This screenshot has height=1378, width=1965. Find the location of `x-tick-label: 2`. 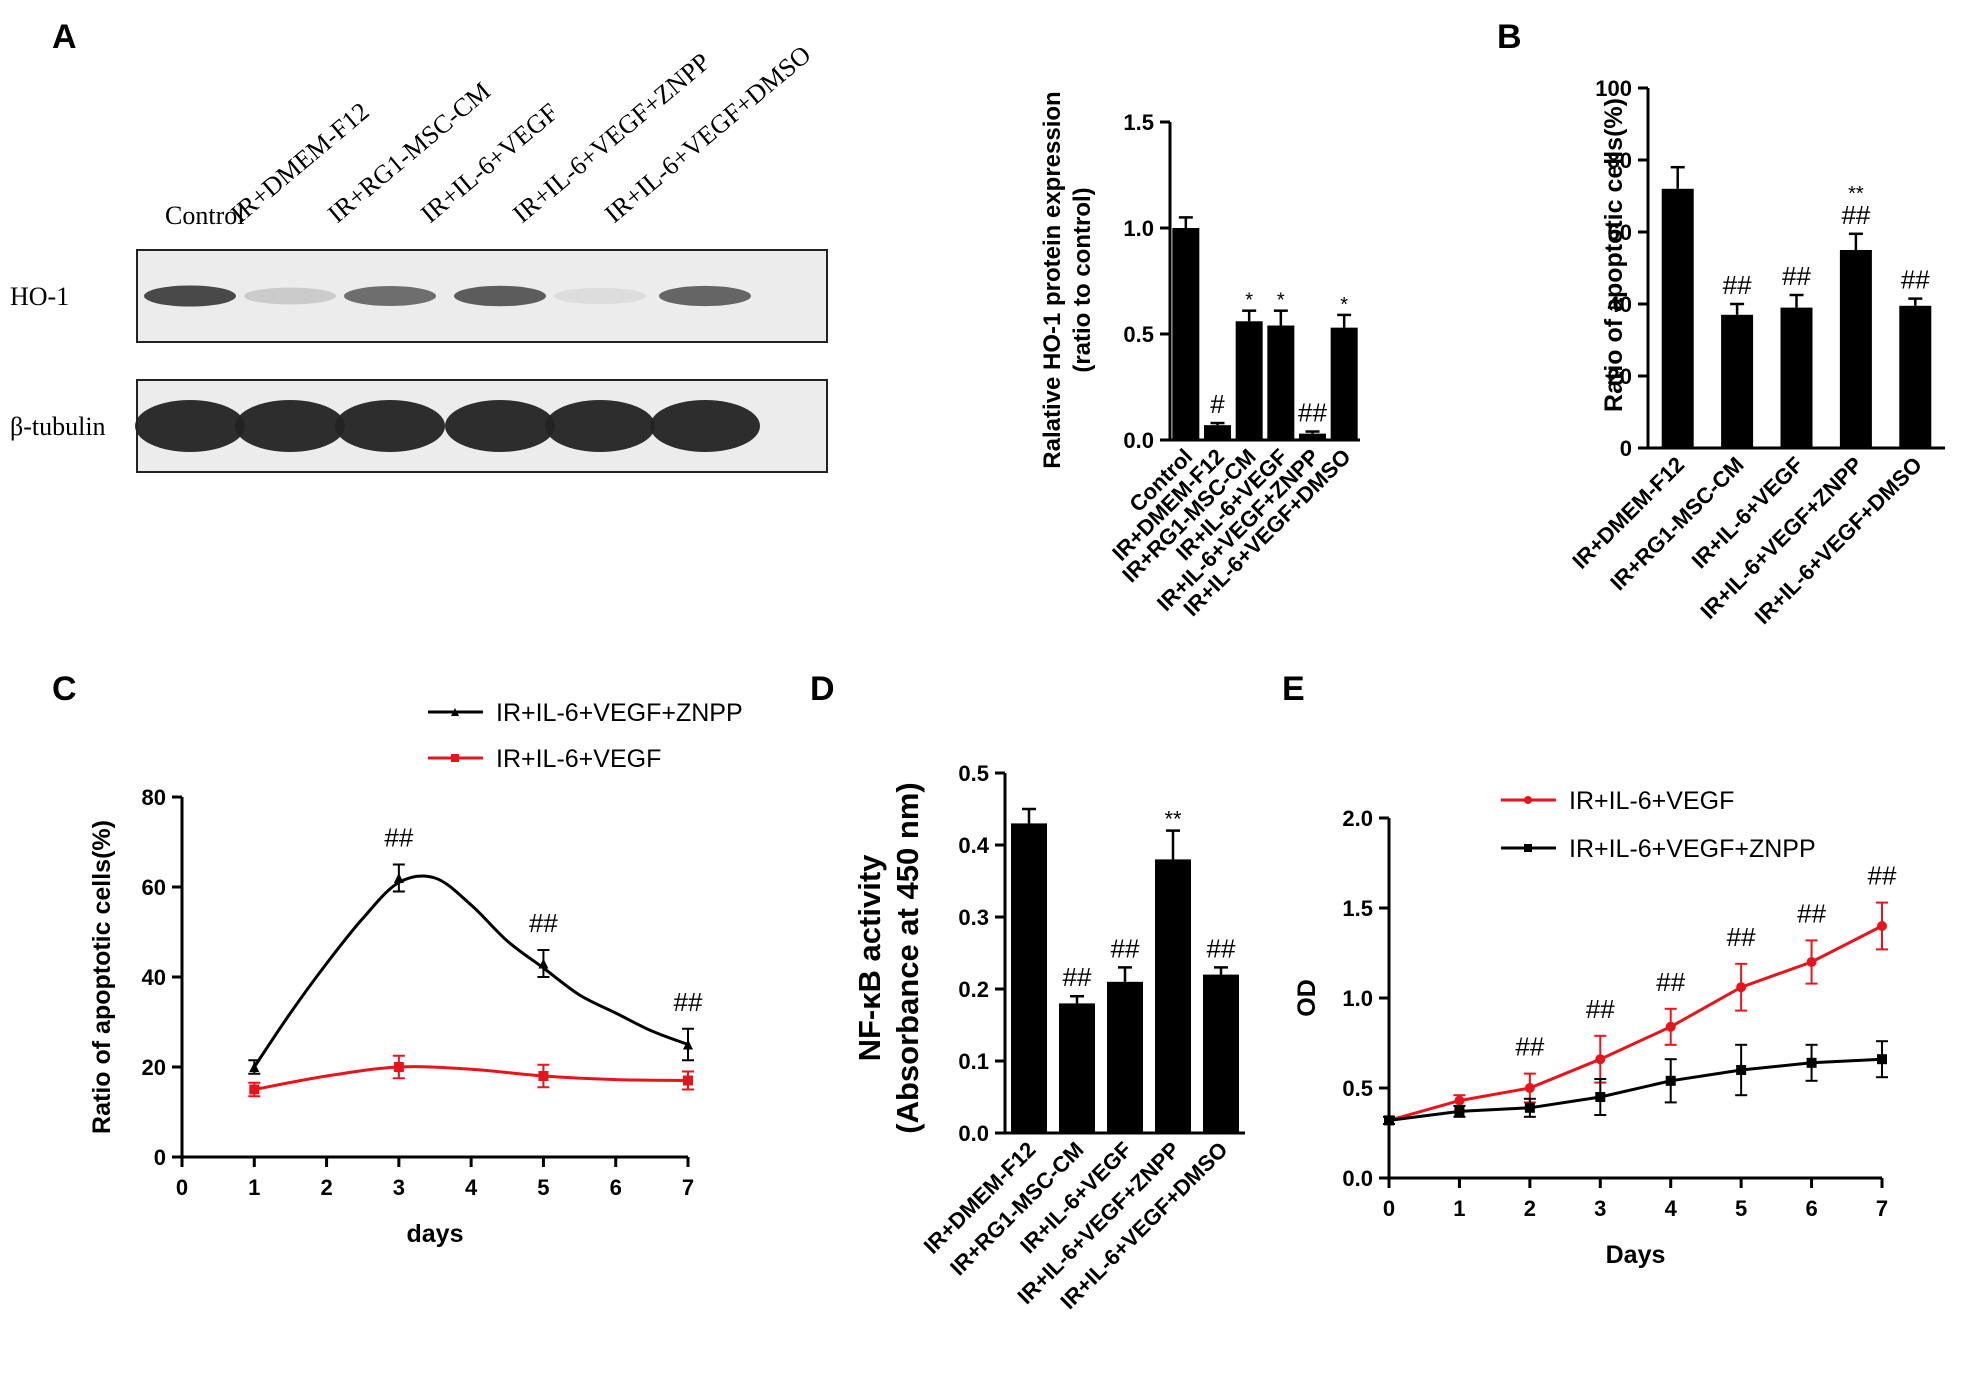

x-tick-label: 2 is located at coordinates (326, 1187).